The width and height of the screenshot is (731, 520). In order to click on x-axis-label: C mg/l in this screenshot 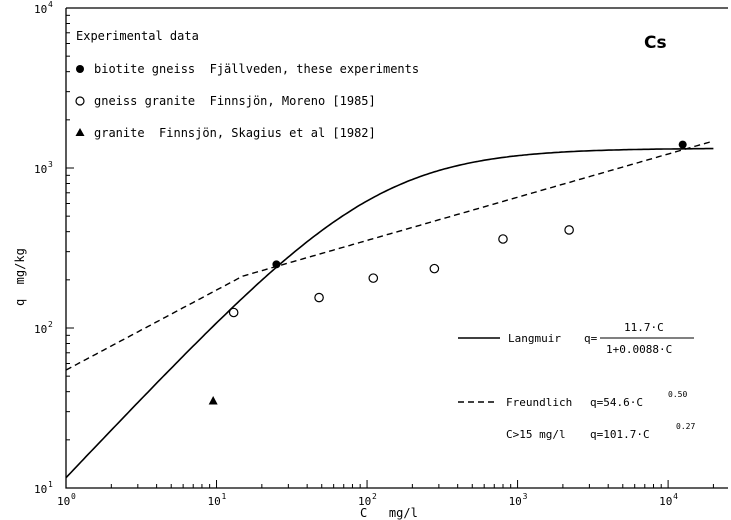, I will do `click(389, 513)`.